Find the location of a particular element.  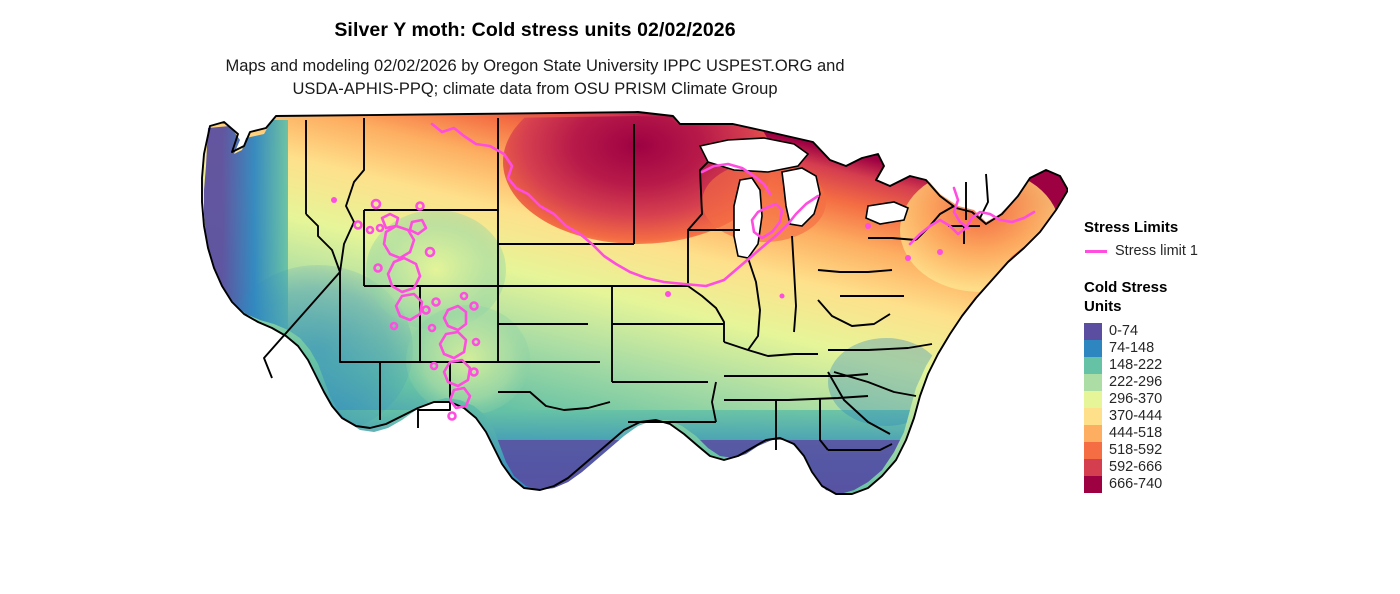

legend-class-label: 296-370 is located at coordinates (1136, 398).